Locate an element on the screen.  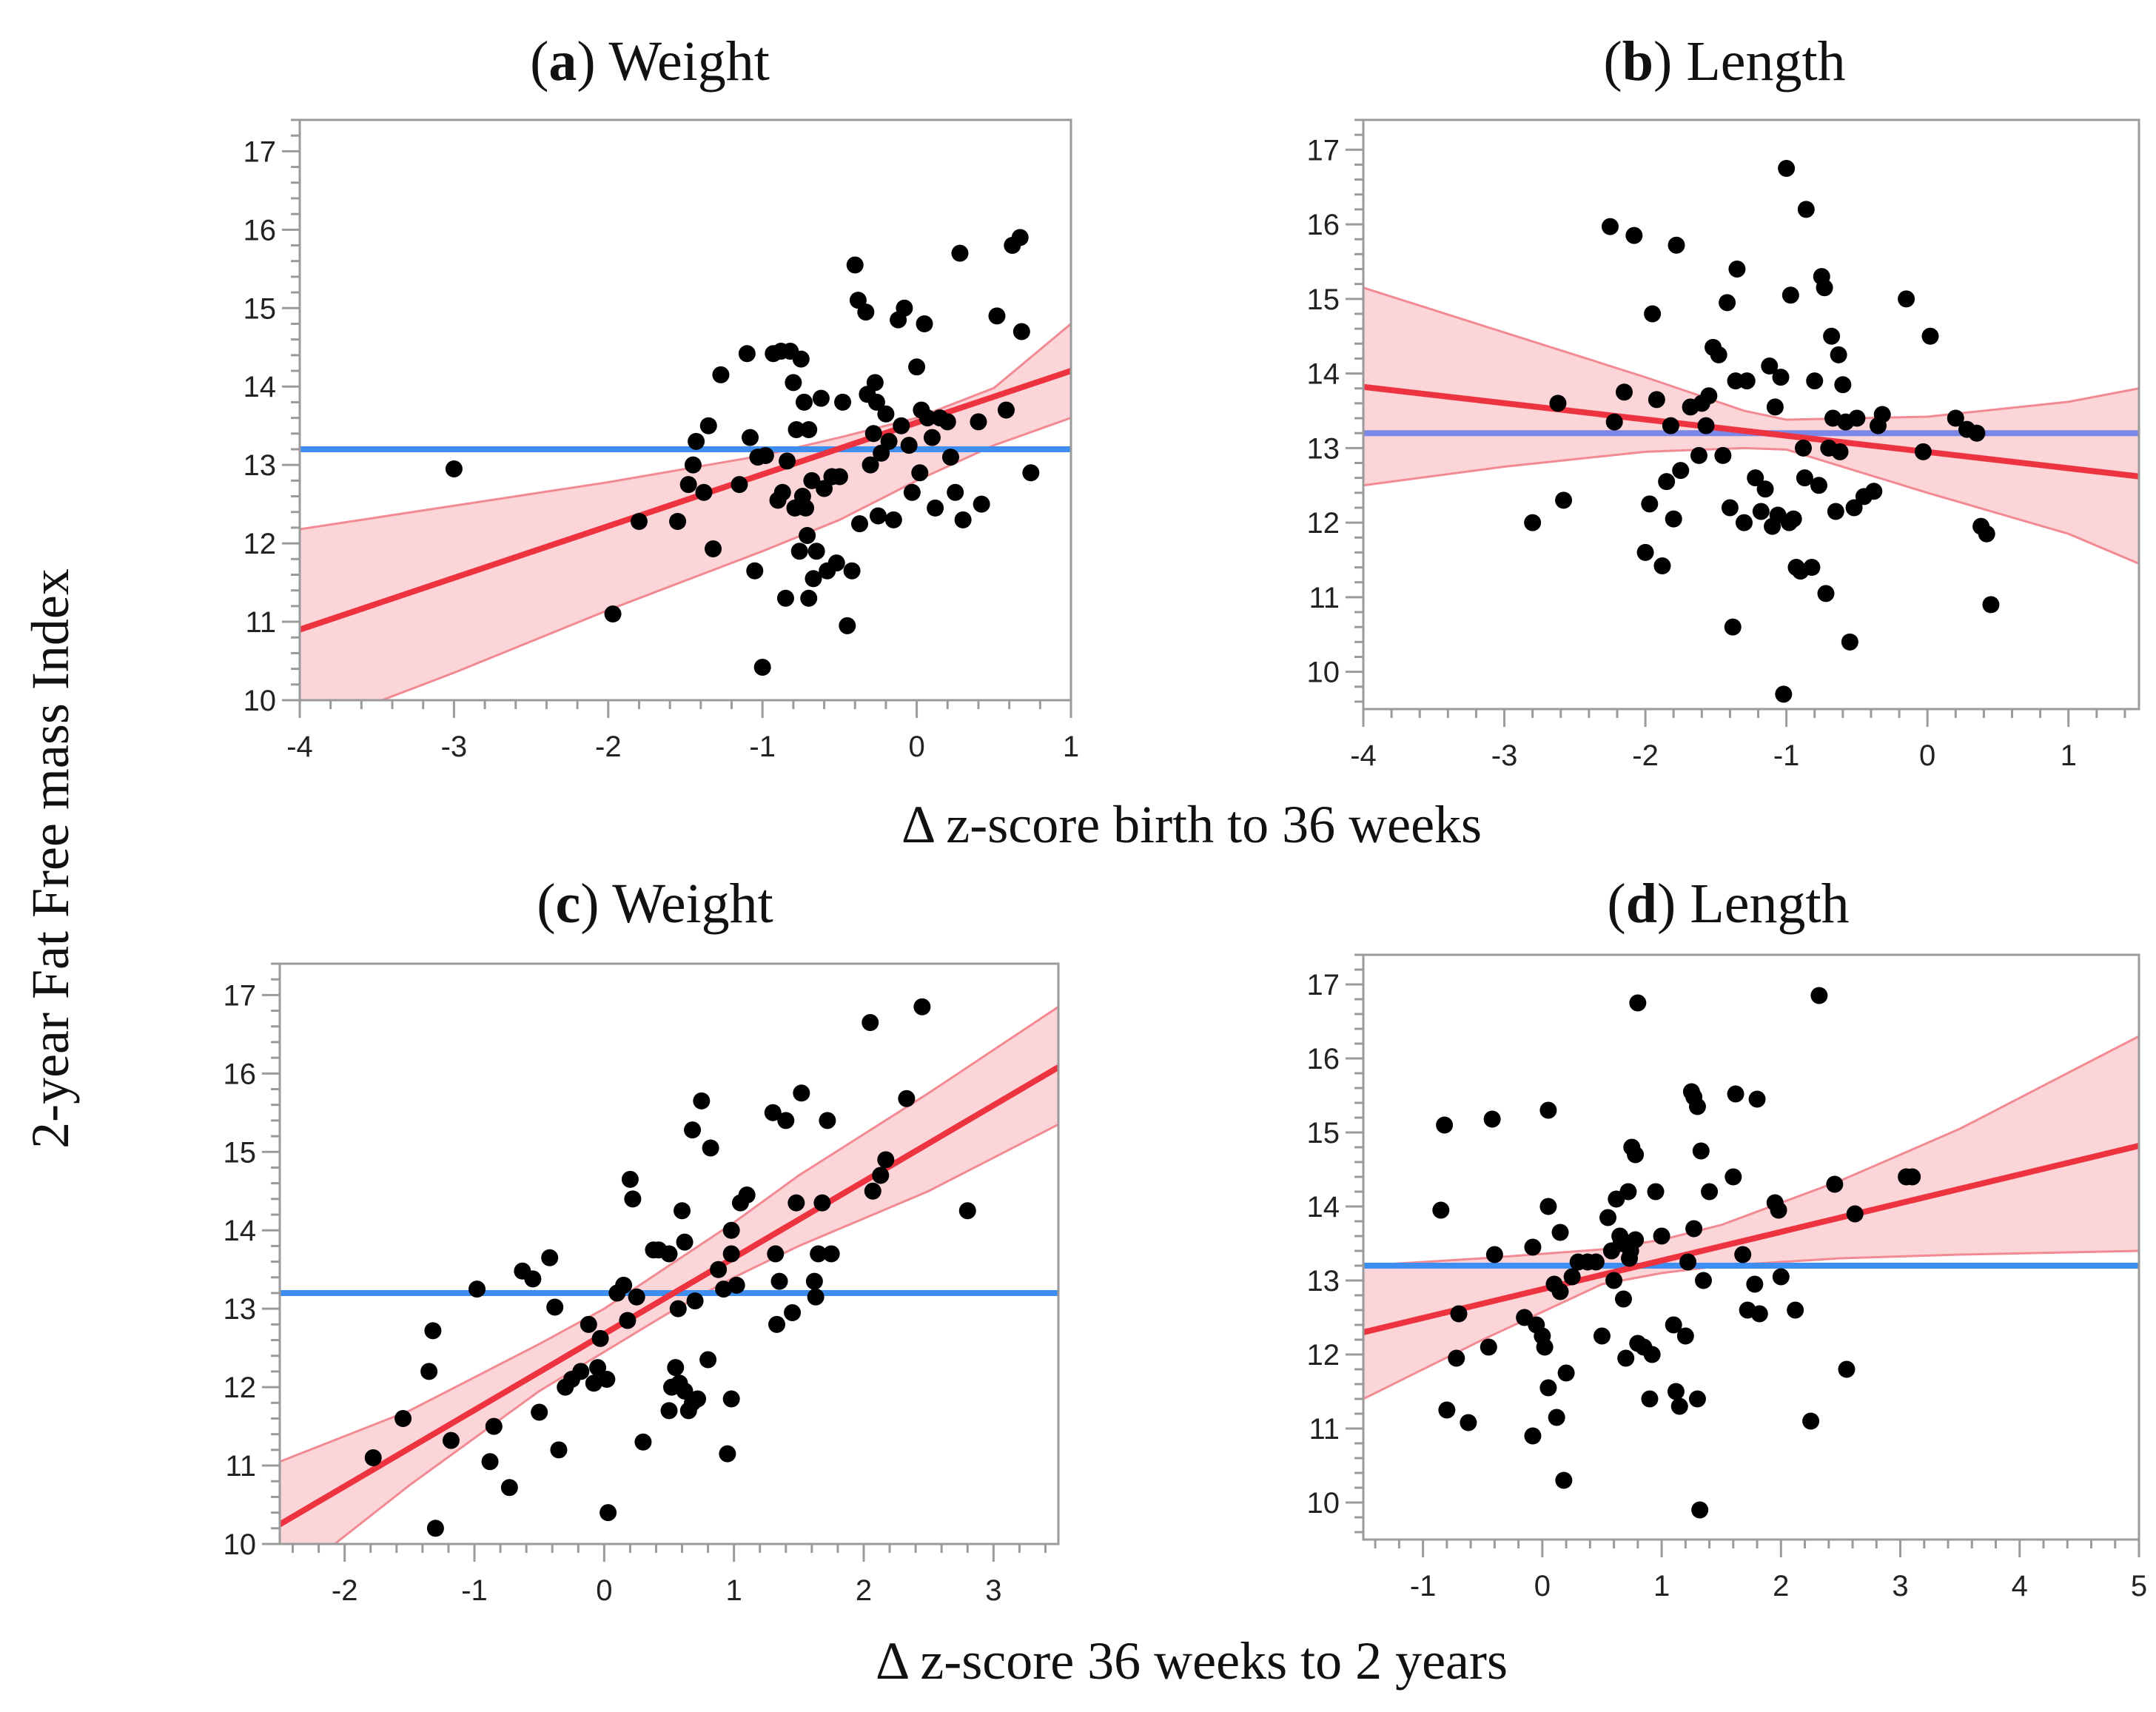
panel-a-weight-birth-36wk: 10 11 12 13 14 15 16 17 -4 -3 -2 -1 0 1 is located at coordinates (661, 440).